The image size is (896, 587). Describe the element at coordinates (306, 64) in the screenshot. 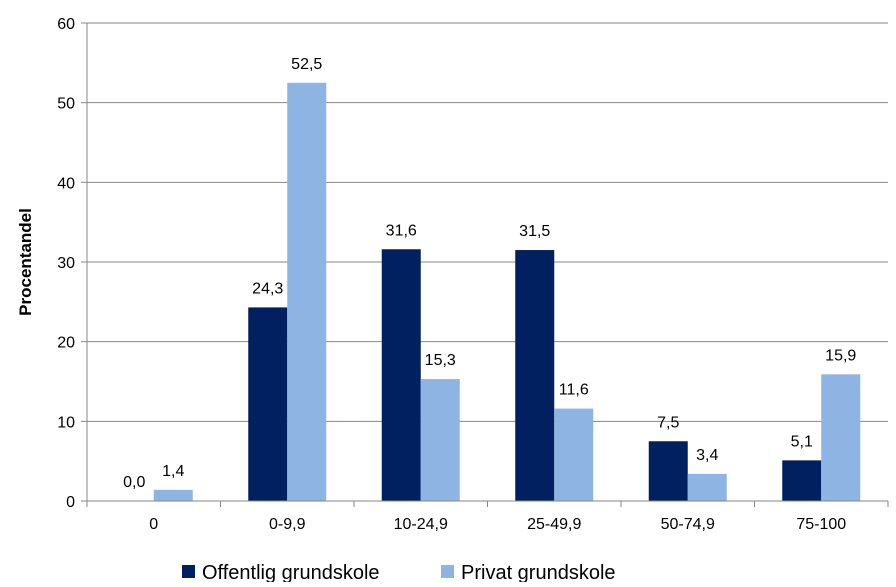

I see `data-label: 52,5` at that location.